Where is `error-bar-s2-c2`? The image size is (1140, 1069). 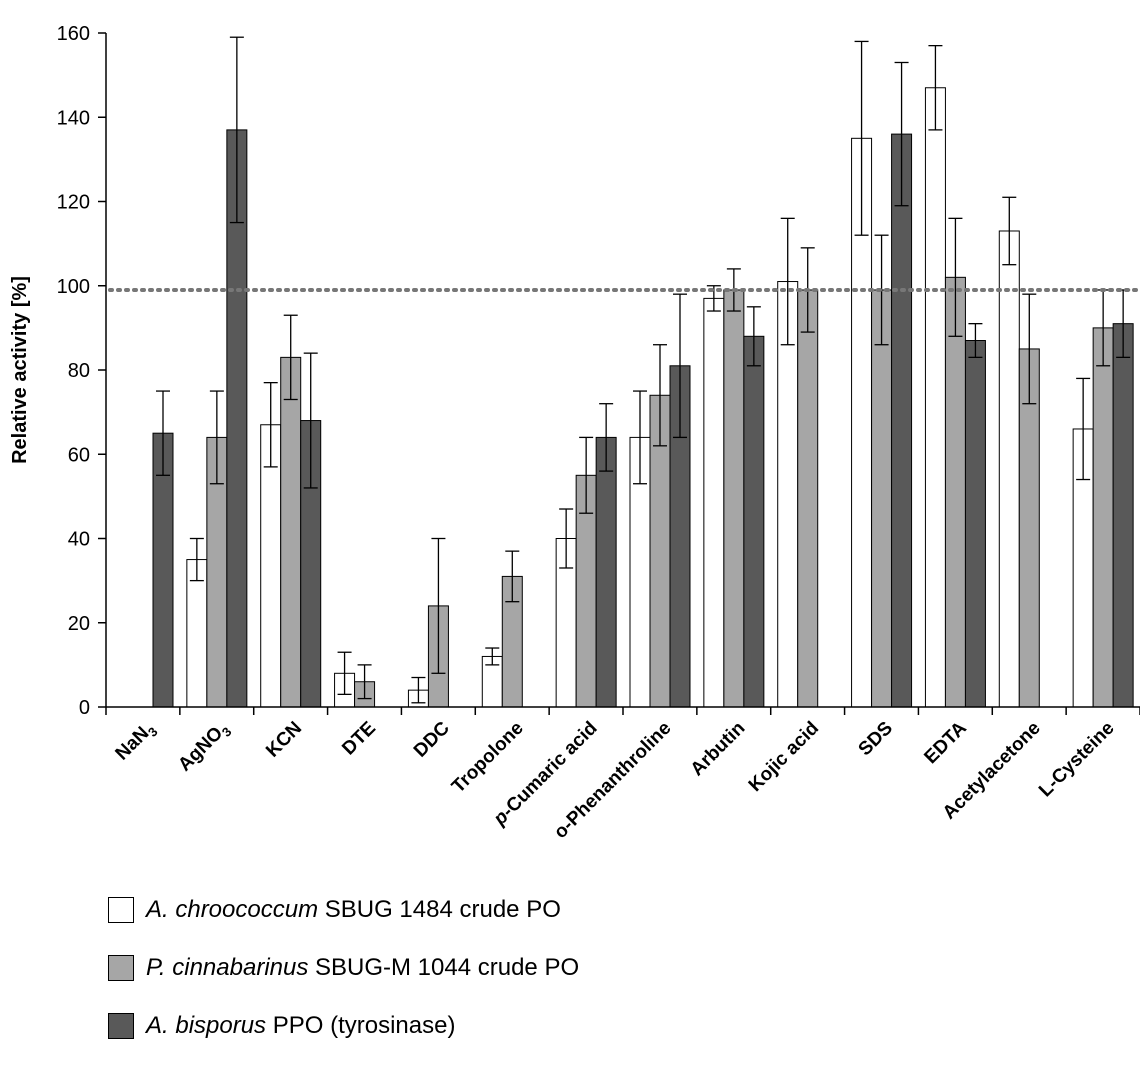
error-bar-s2-c2 is located at coordinates (216, 437).